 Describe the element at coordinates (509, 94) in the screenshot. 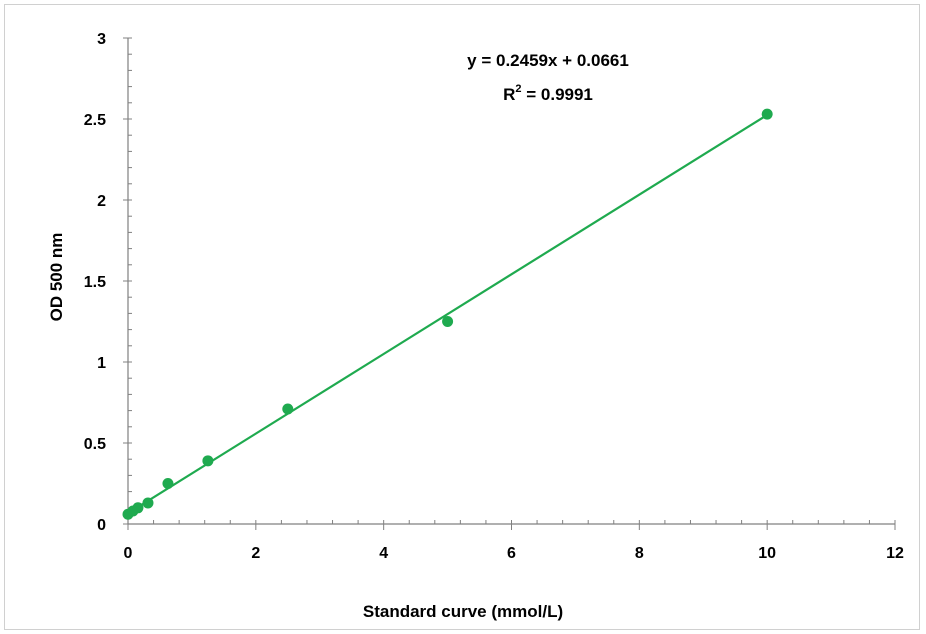

I see `r-squared-r: R` at that location.